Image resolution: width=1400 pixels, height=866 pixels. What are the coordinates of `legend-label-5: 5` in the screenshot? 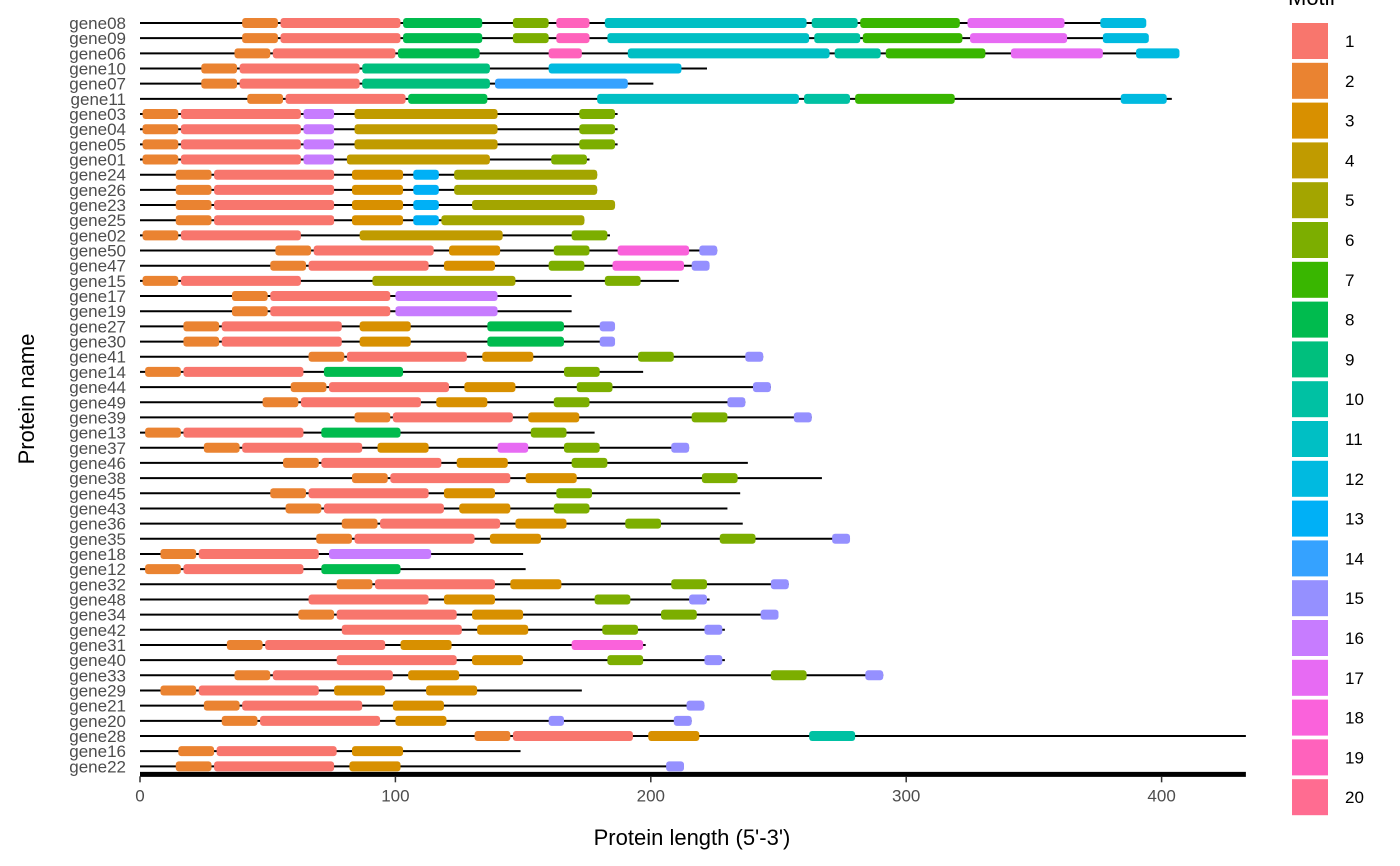 It's located at (1349, 200).